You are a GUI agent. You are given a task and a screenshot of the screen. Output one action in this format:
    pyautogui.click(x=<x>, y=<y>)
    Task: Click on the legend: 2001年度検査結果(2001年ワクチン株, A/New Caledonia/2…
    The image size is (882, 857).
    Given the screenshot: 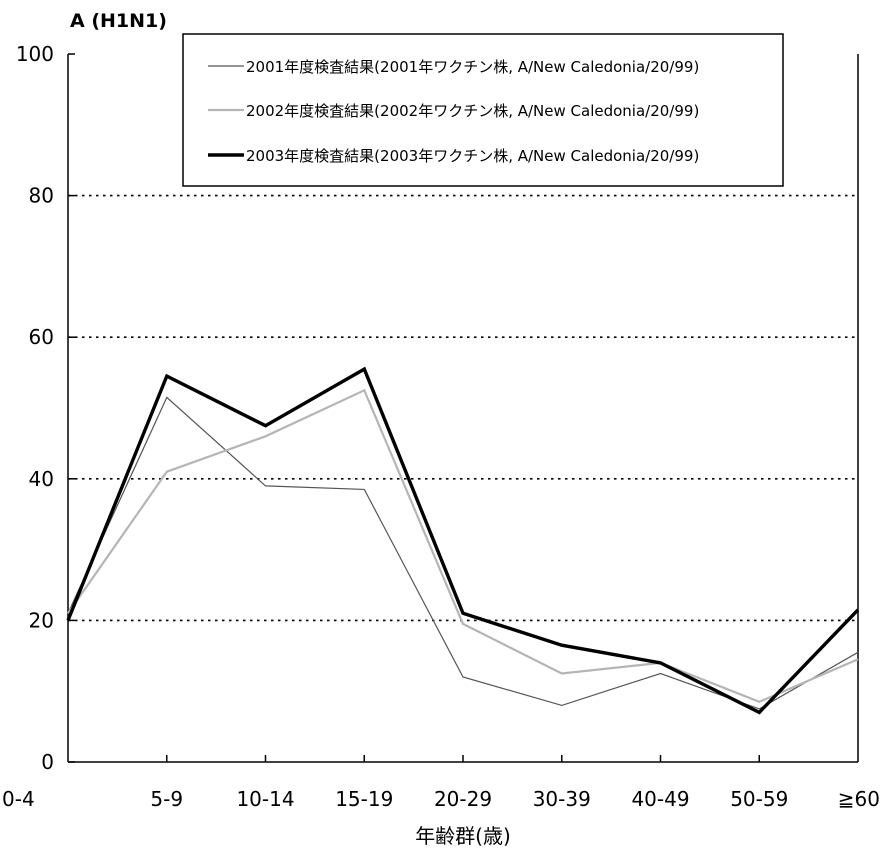 What is the action you would take?
    pyautogui.click(x=483, y=110)
    